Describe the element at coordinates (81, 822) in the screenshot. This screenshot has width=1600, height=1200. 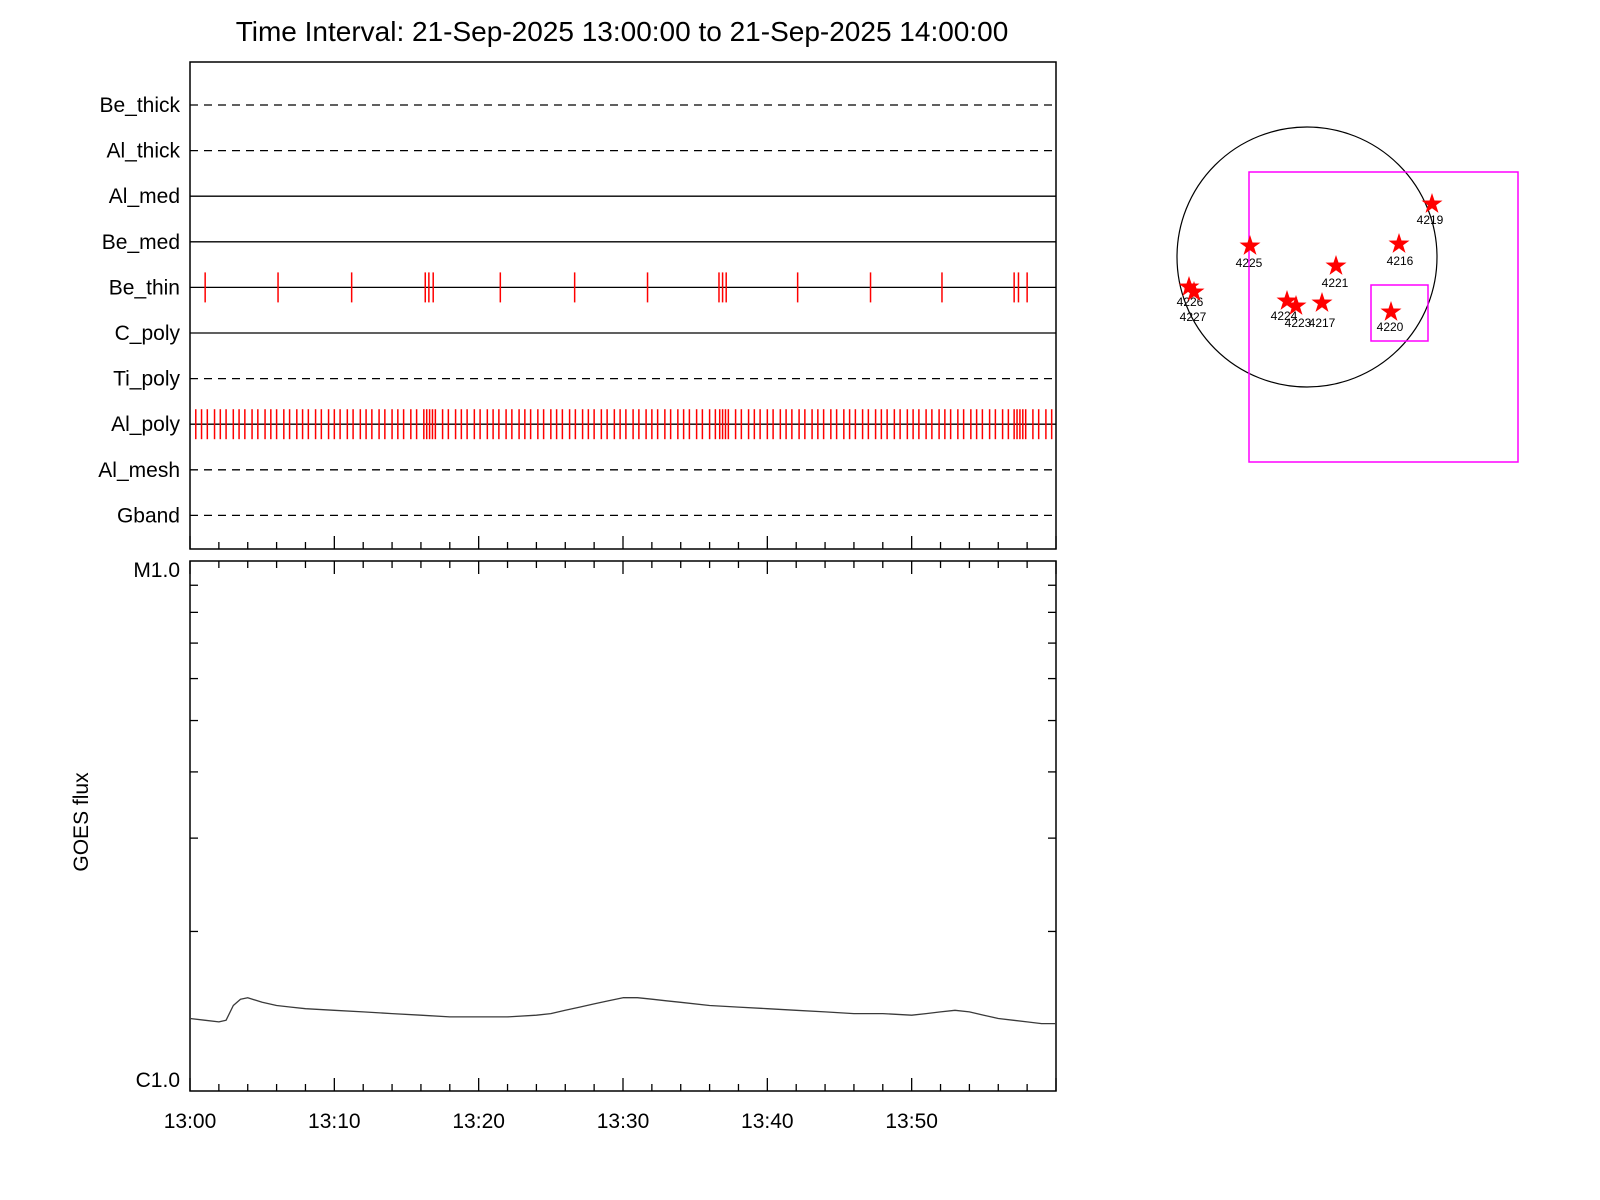
I see `goes-axis-title: GOES flux` at that location.